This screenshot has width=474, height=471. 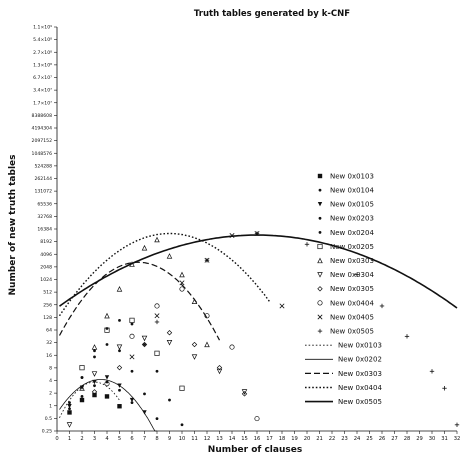 I want to click on curve-new-0x0303, so click(x=139, y=301).